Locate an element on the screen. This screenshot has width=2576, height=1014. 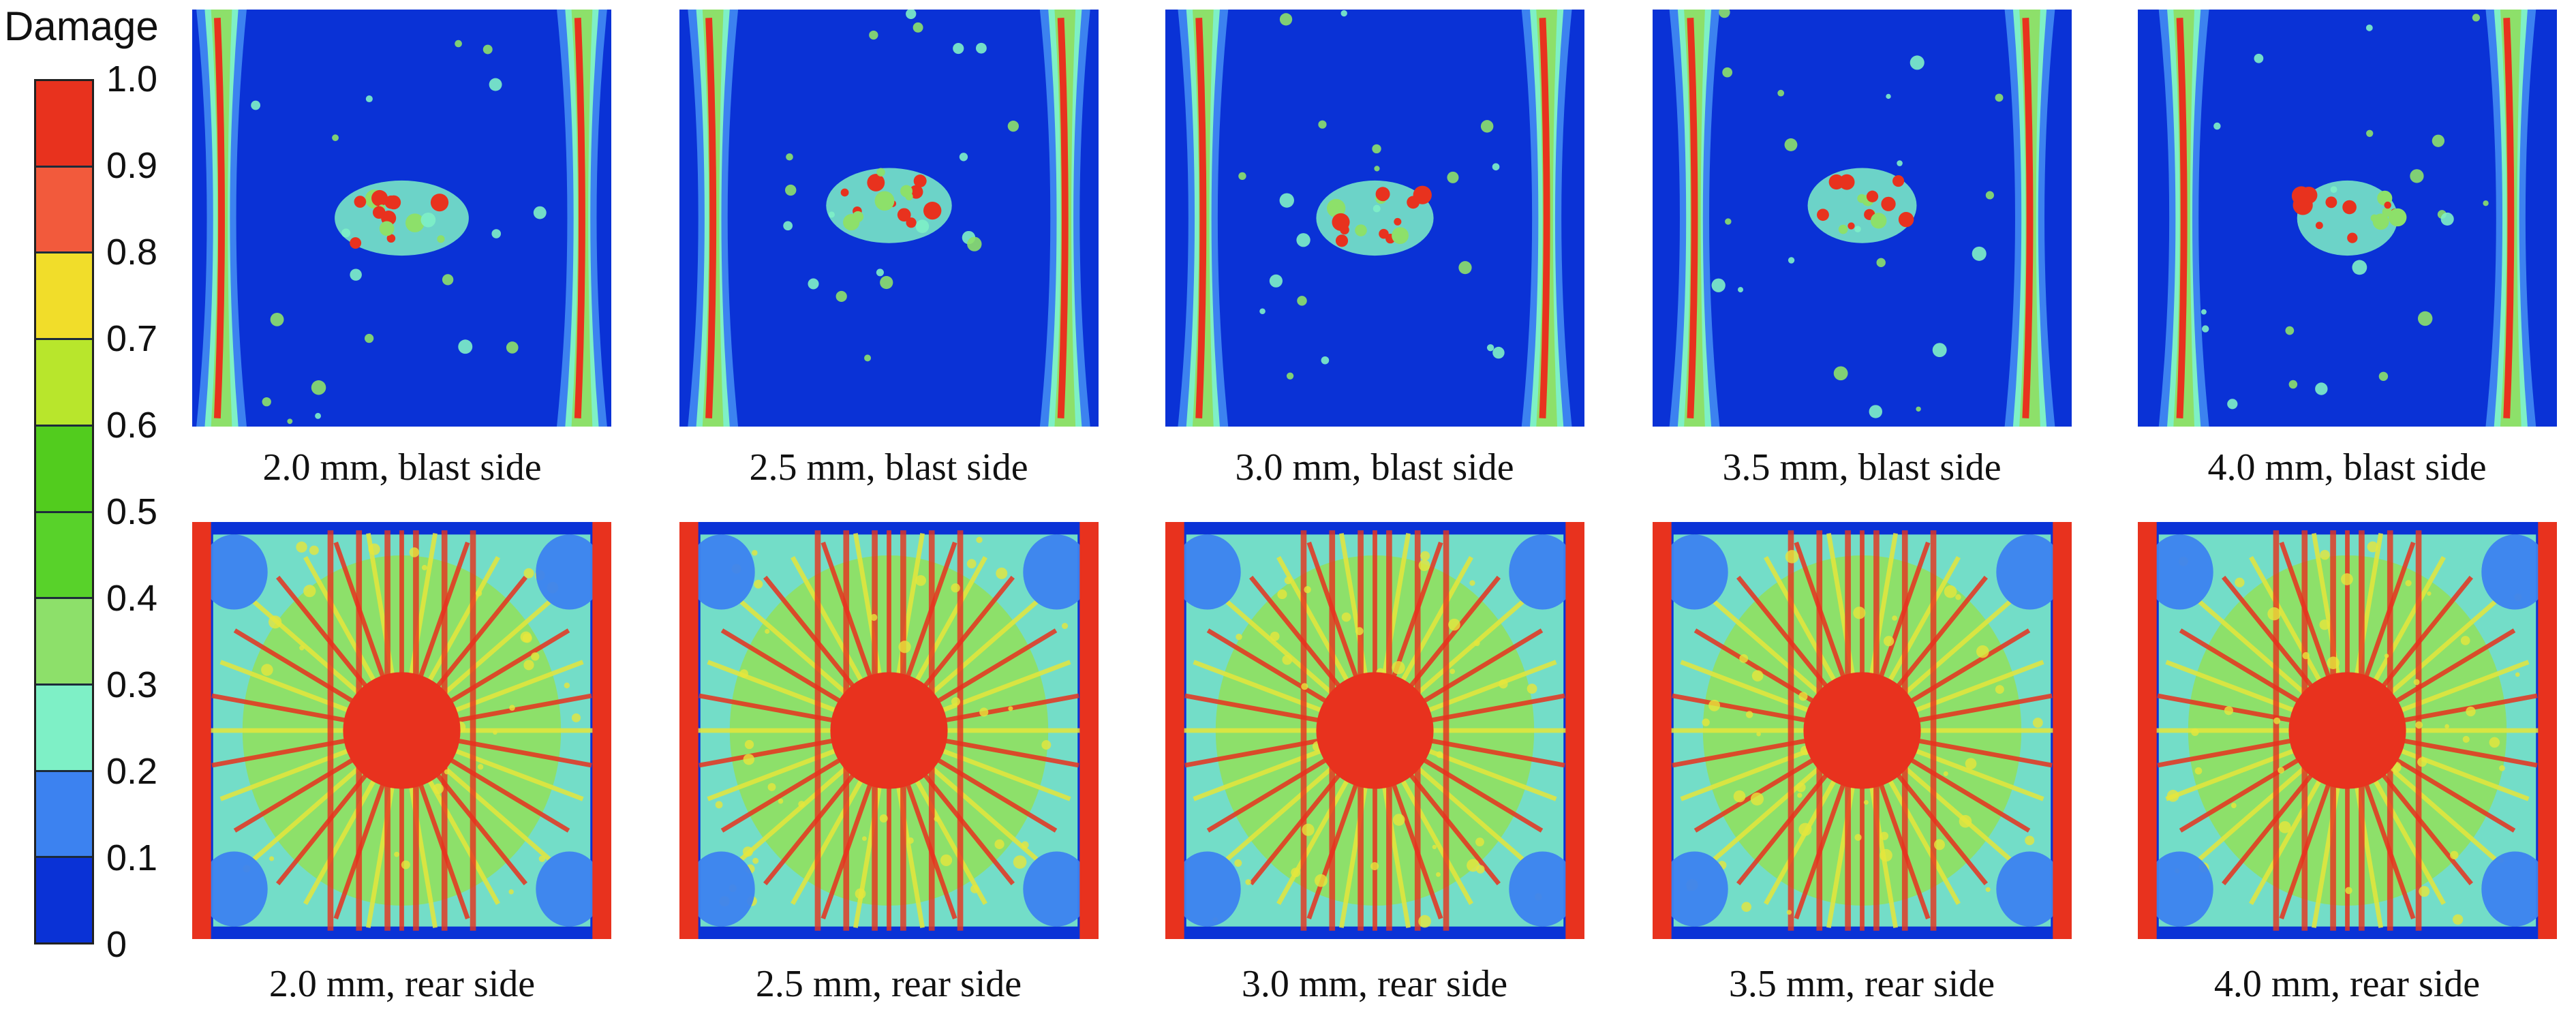
colorbar-tick-label: 1.0 is located at coordinates (132, 79).